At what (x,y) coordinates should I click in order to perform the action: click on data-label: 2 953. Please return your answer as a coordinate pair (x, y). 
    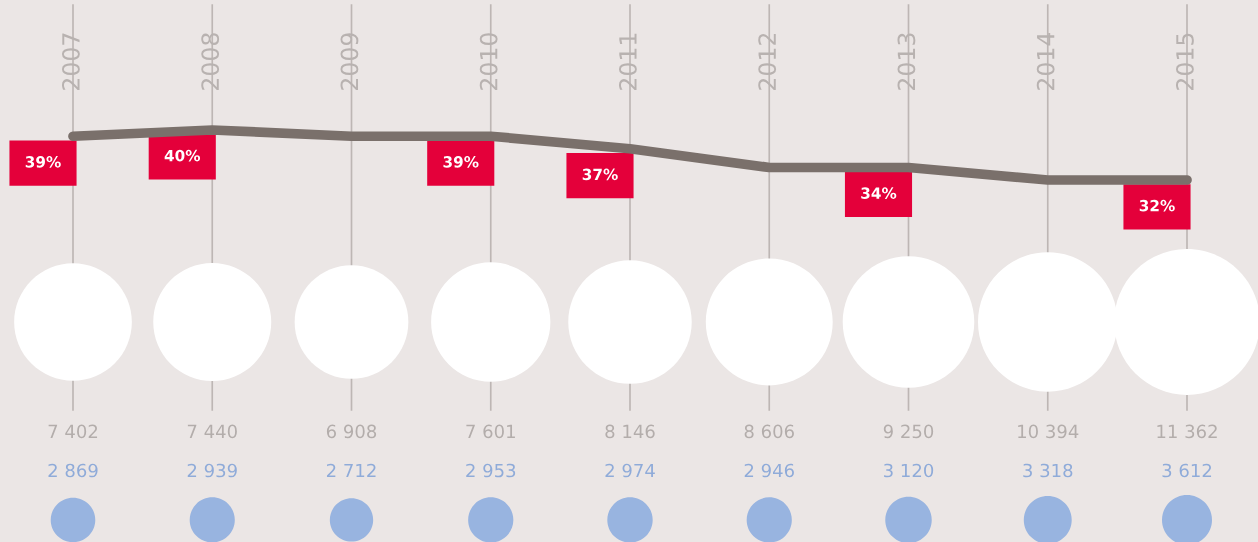
    Looking at the image, I should click on (491, 470).